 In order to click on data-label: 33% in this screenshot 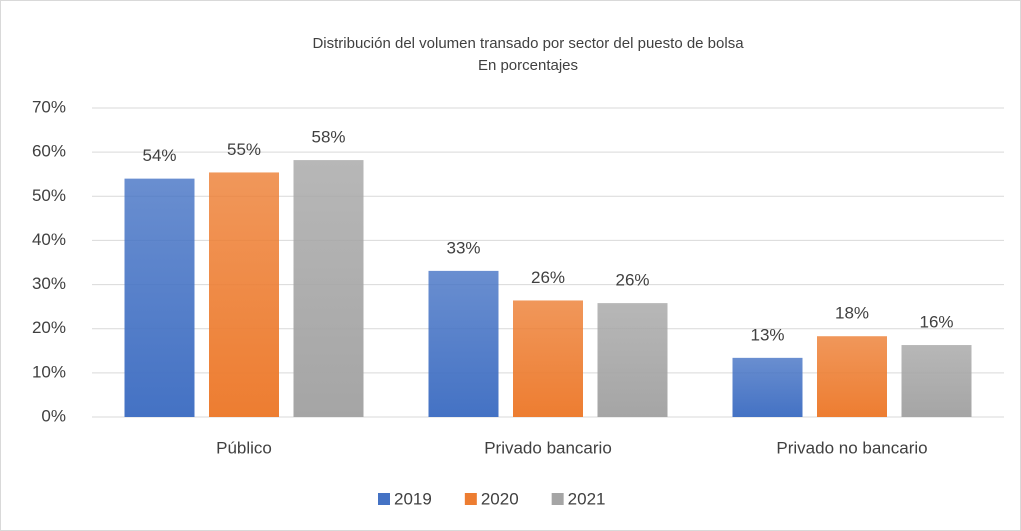, I will do `click(463, 247)`.